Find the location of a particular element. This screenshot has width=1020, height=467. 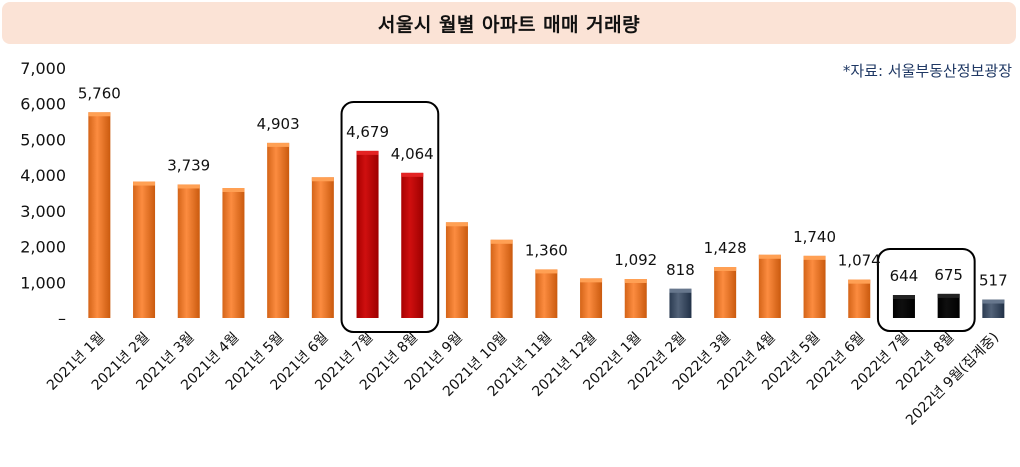

data-label: 1,428 is located at coordinates (725, 248).